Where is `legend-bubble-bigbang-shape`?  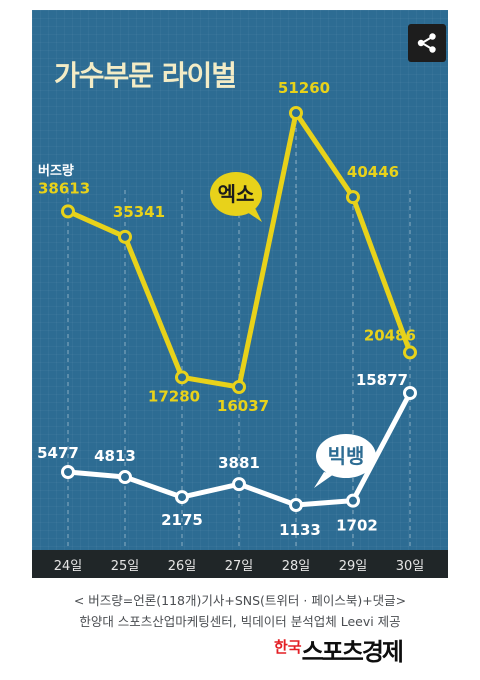
legend-bubble-bigbang-shape is located at coordinates (346, 456).